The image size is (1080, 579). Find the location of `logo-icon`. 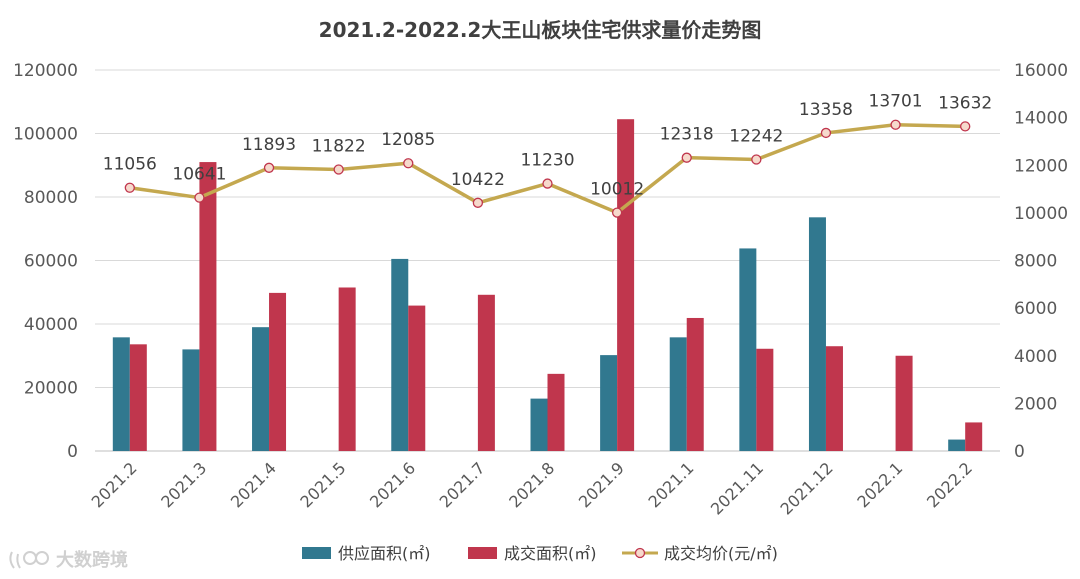

logo-icon is located at coordinates (29, 560).